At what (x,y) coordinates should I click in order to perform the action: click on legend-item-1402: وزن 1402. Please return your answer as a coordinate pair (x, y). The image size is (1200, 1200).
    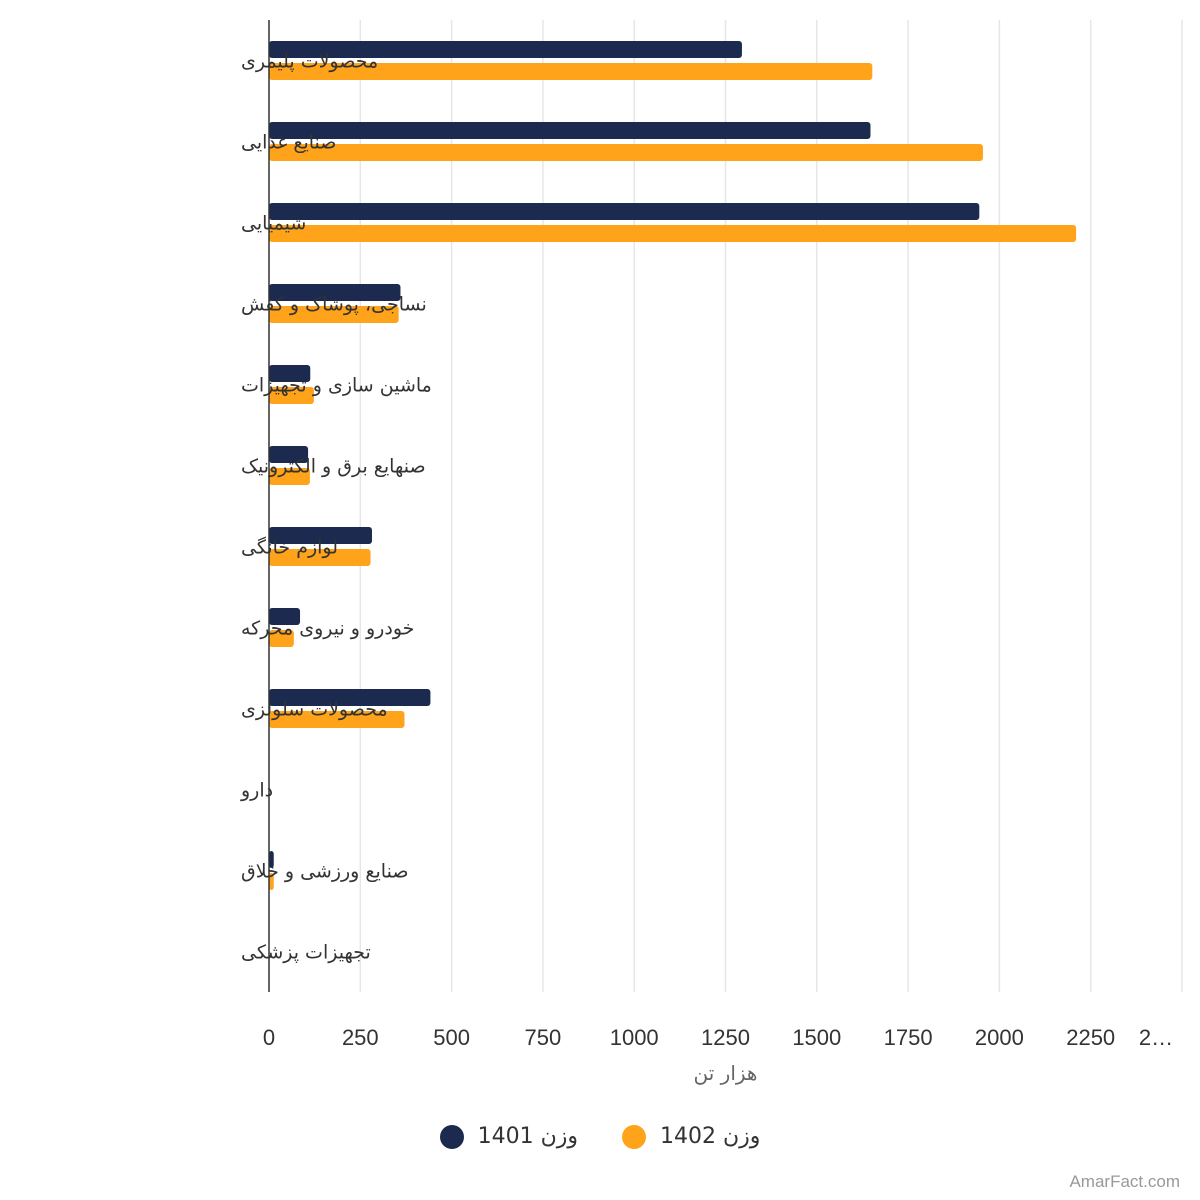
    Looking at the image, I should click on (691, 1136).